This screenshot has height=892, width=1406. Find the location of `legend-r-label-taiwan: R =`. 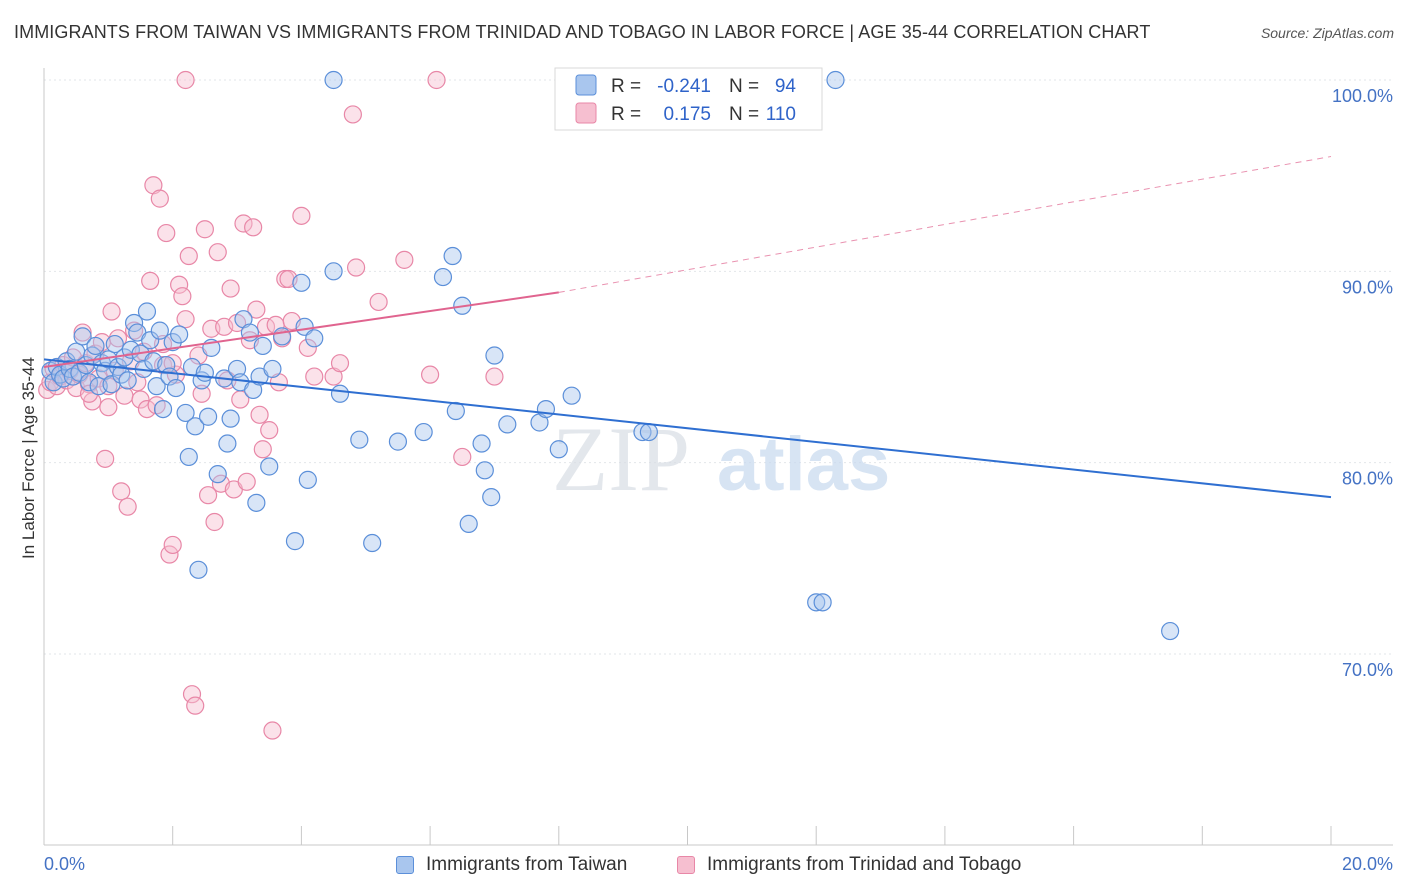

legend-r-label-taiwan: R = is located at coordinates (626, 86).